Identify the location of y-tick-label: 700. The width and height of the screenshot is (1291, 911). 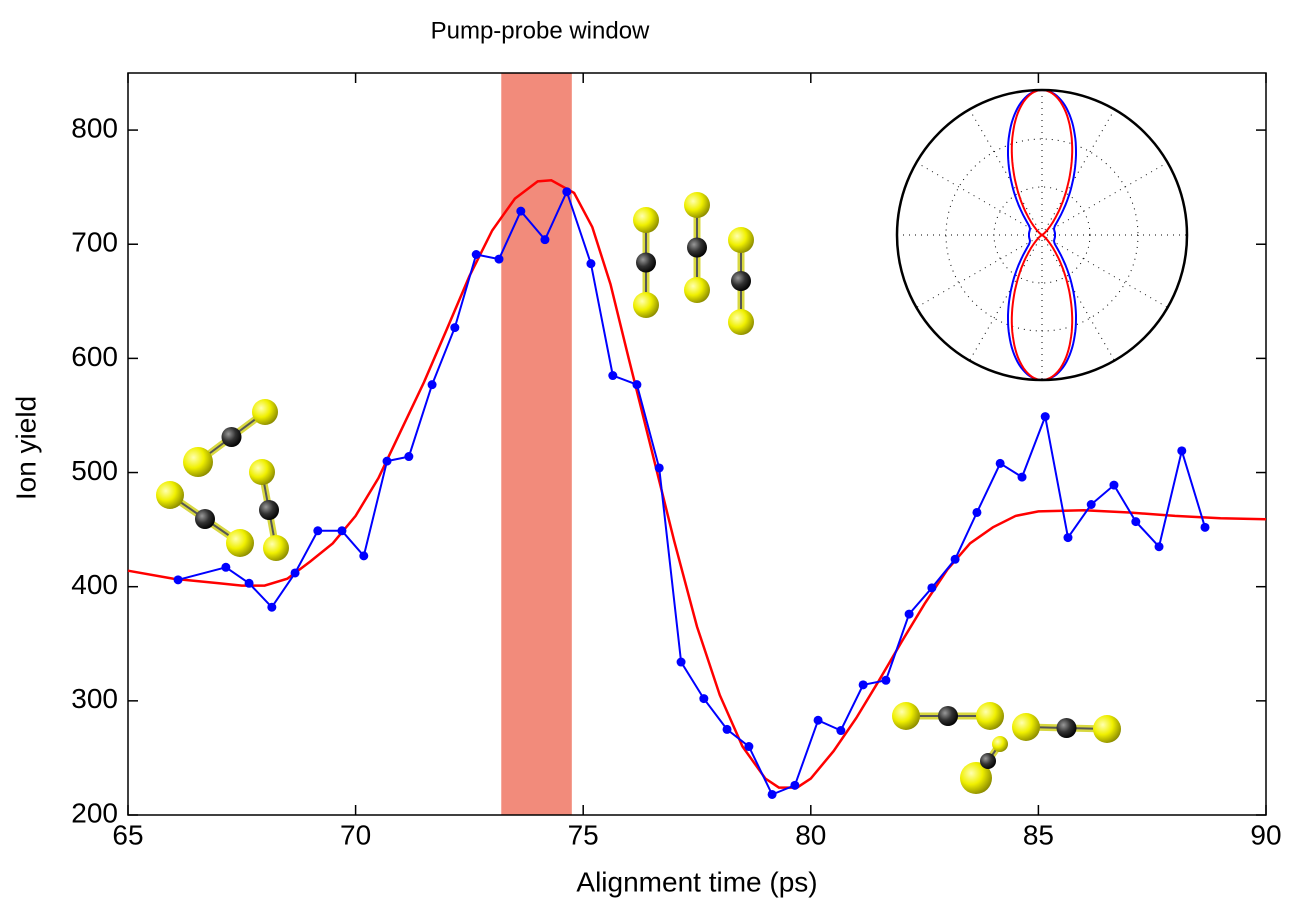
(94, 242).